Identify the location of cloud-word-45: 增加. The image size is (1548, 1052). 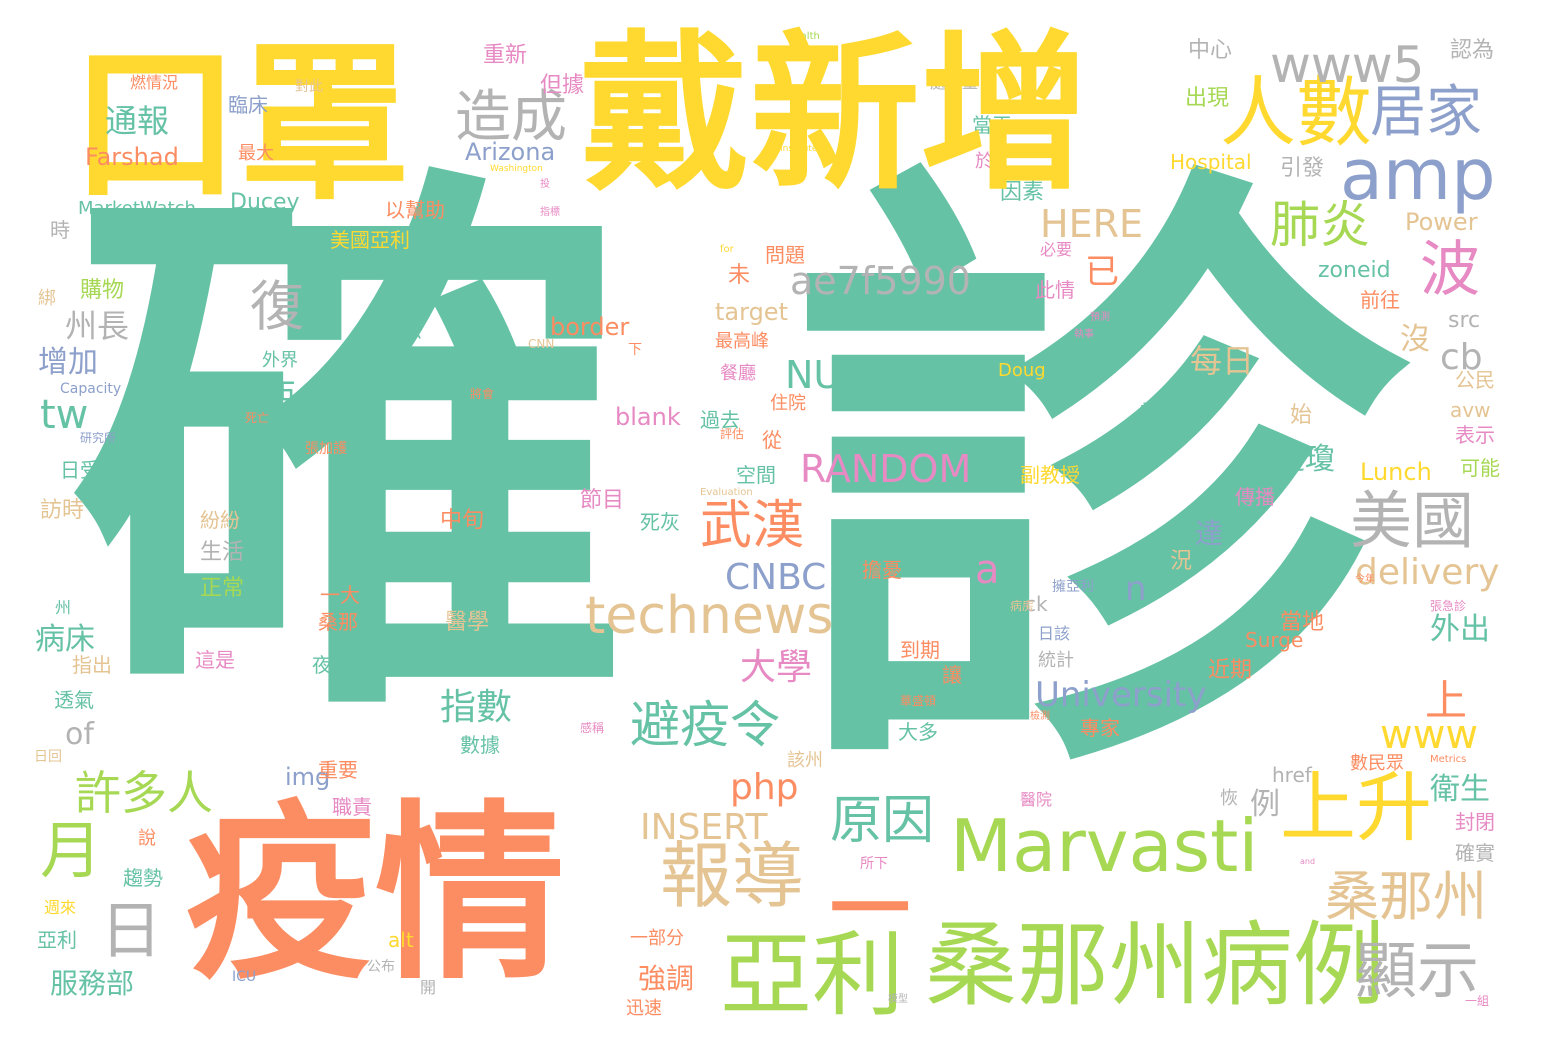
(68, 362).